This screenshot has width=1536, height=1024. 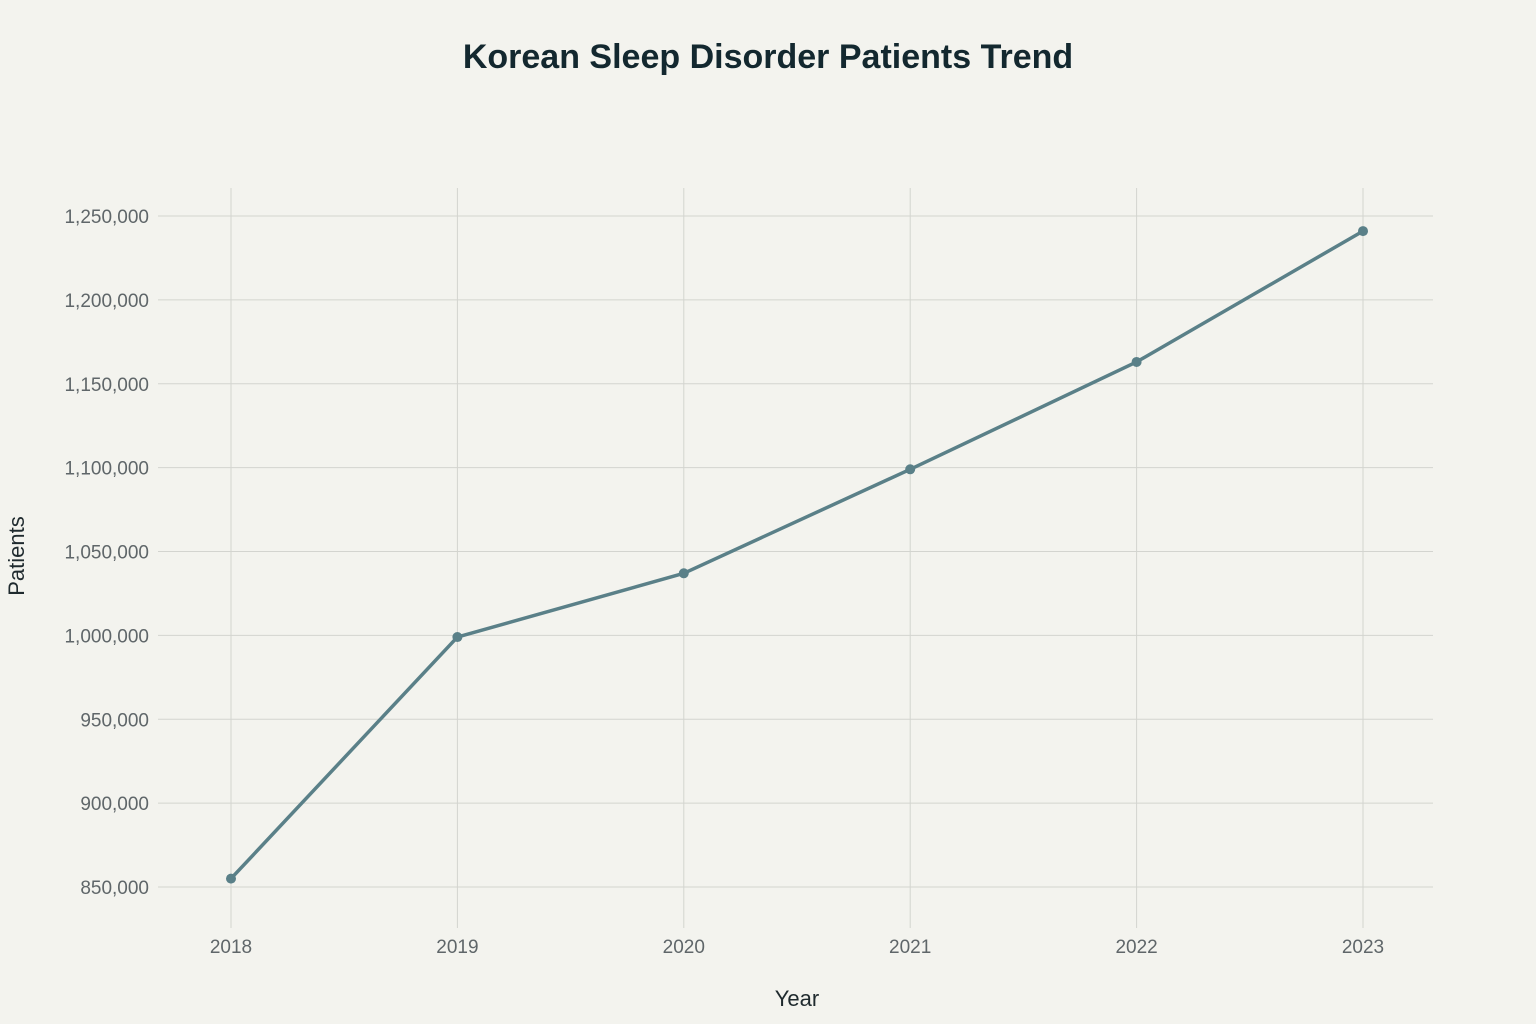 What do you see at coordinates (106, 217) in the screenshot?
I see `y-tick-label: 1,250,000` at bounding box center [106, 217].